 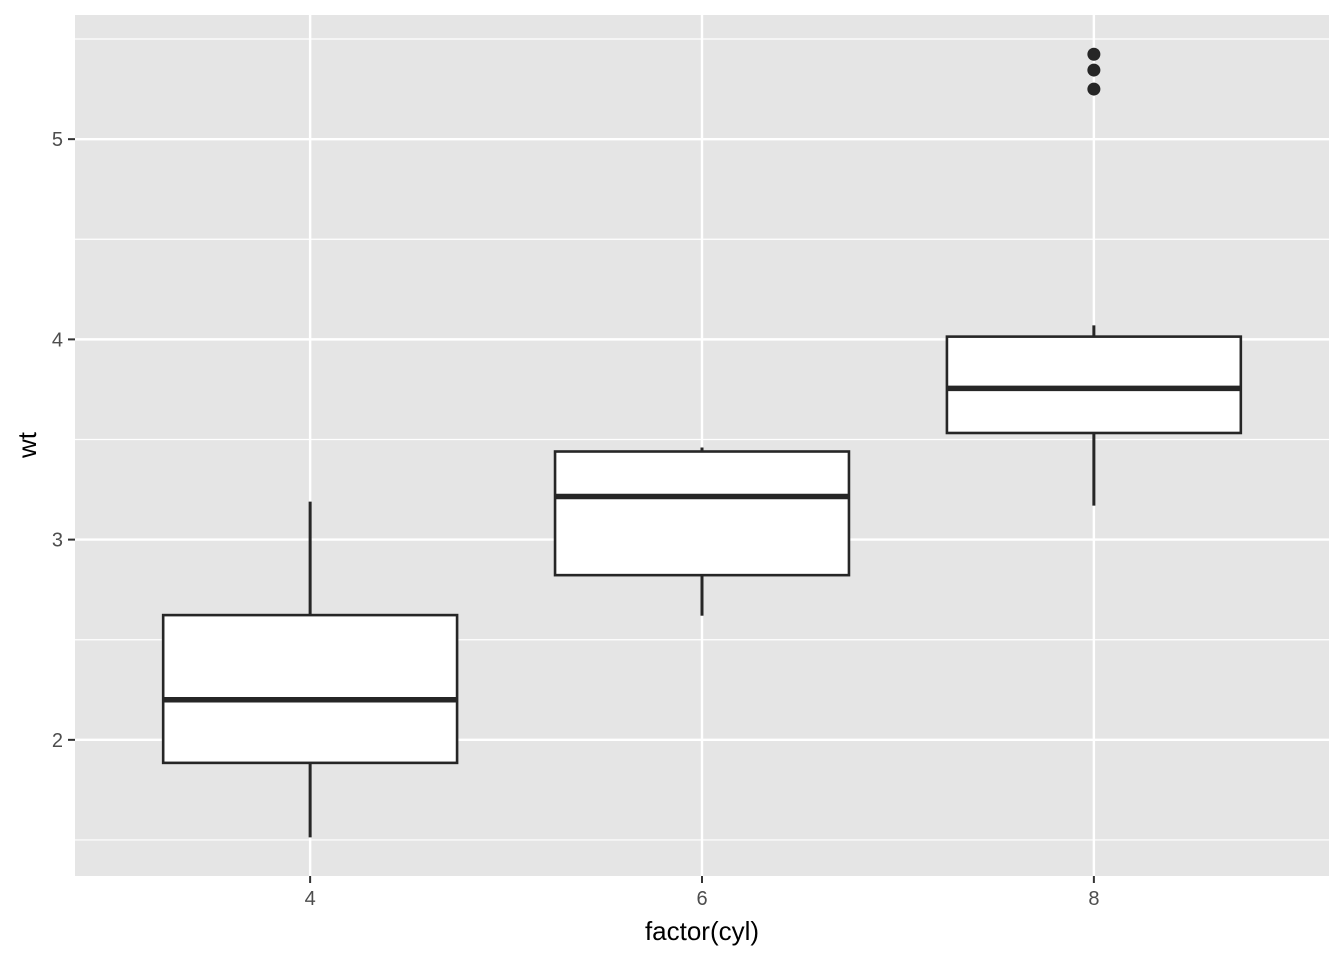 What do you see at coordinates (27, 445) in the screenshot?
I see `y-axis-title: wt` at bounding box center [27, 445].